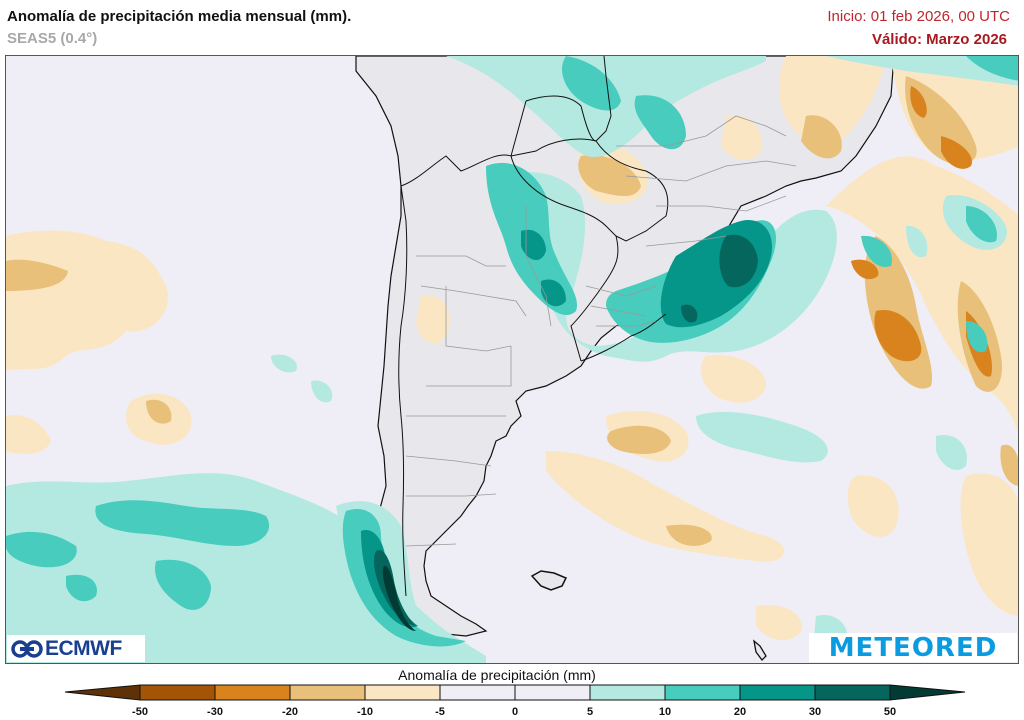  I want to click on colorbar-tick: 0, so click(515, 712).